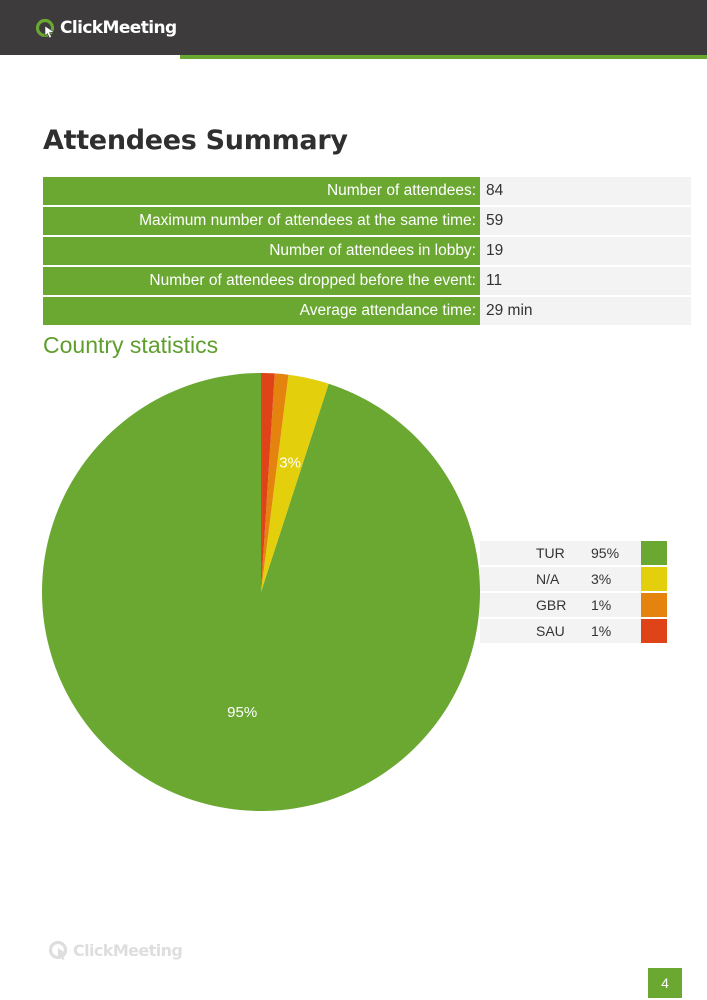  What do you see at coordinates (261, 311) in the screenshot?
I see `summary-label: Average attendance time:` at bounding box center [261, 311].